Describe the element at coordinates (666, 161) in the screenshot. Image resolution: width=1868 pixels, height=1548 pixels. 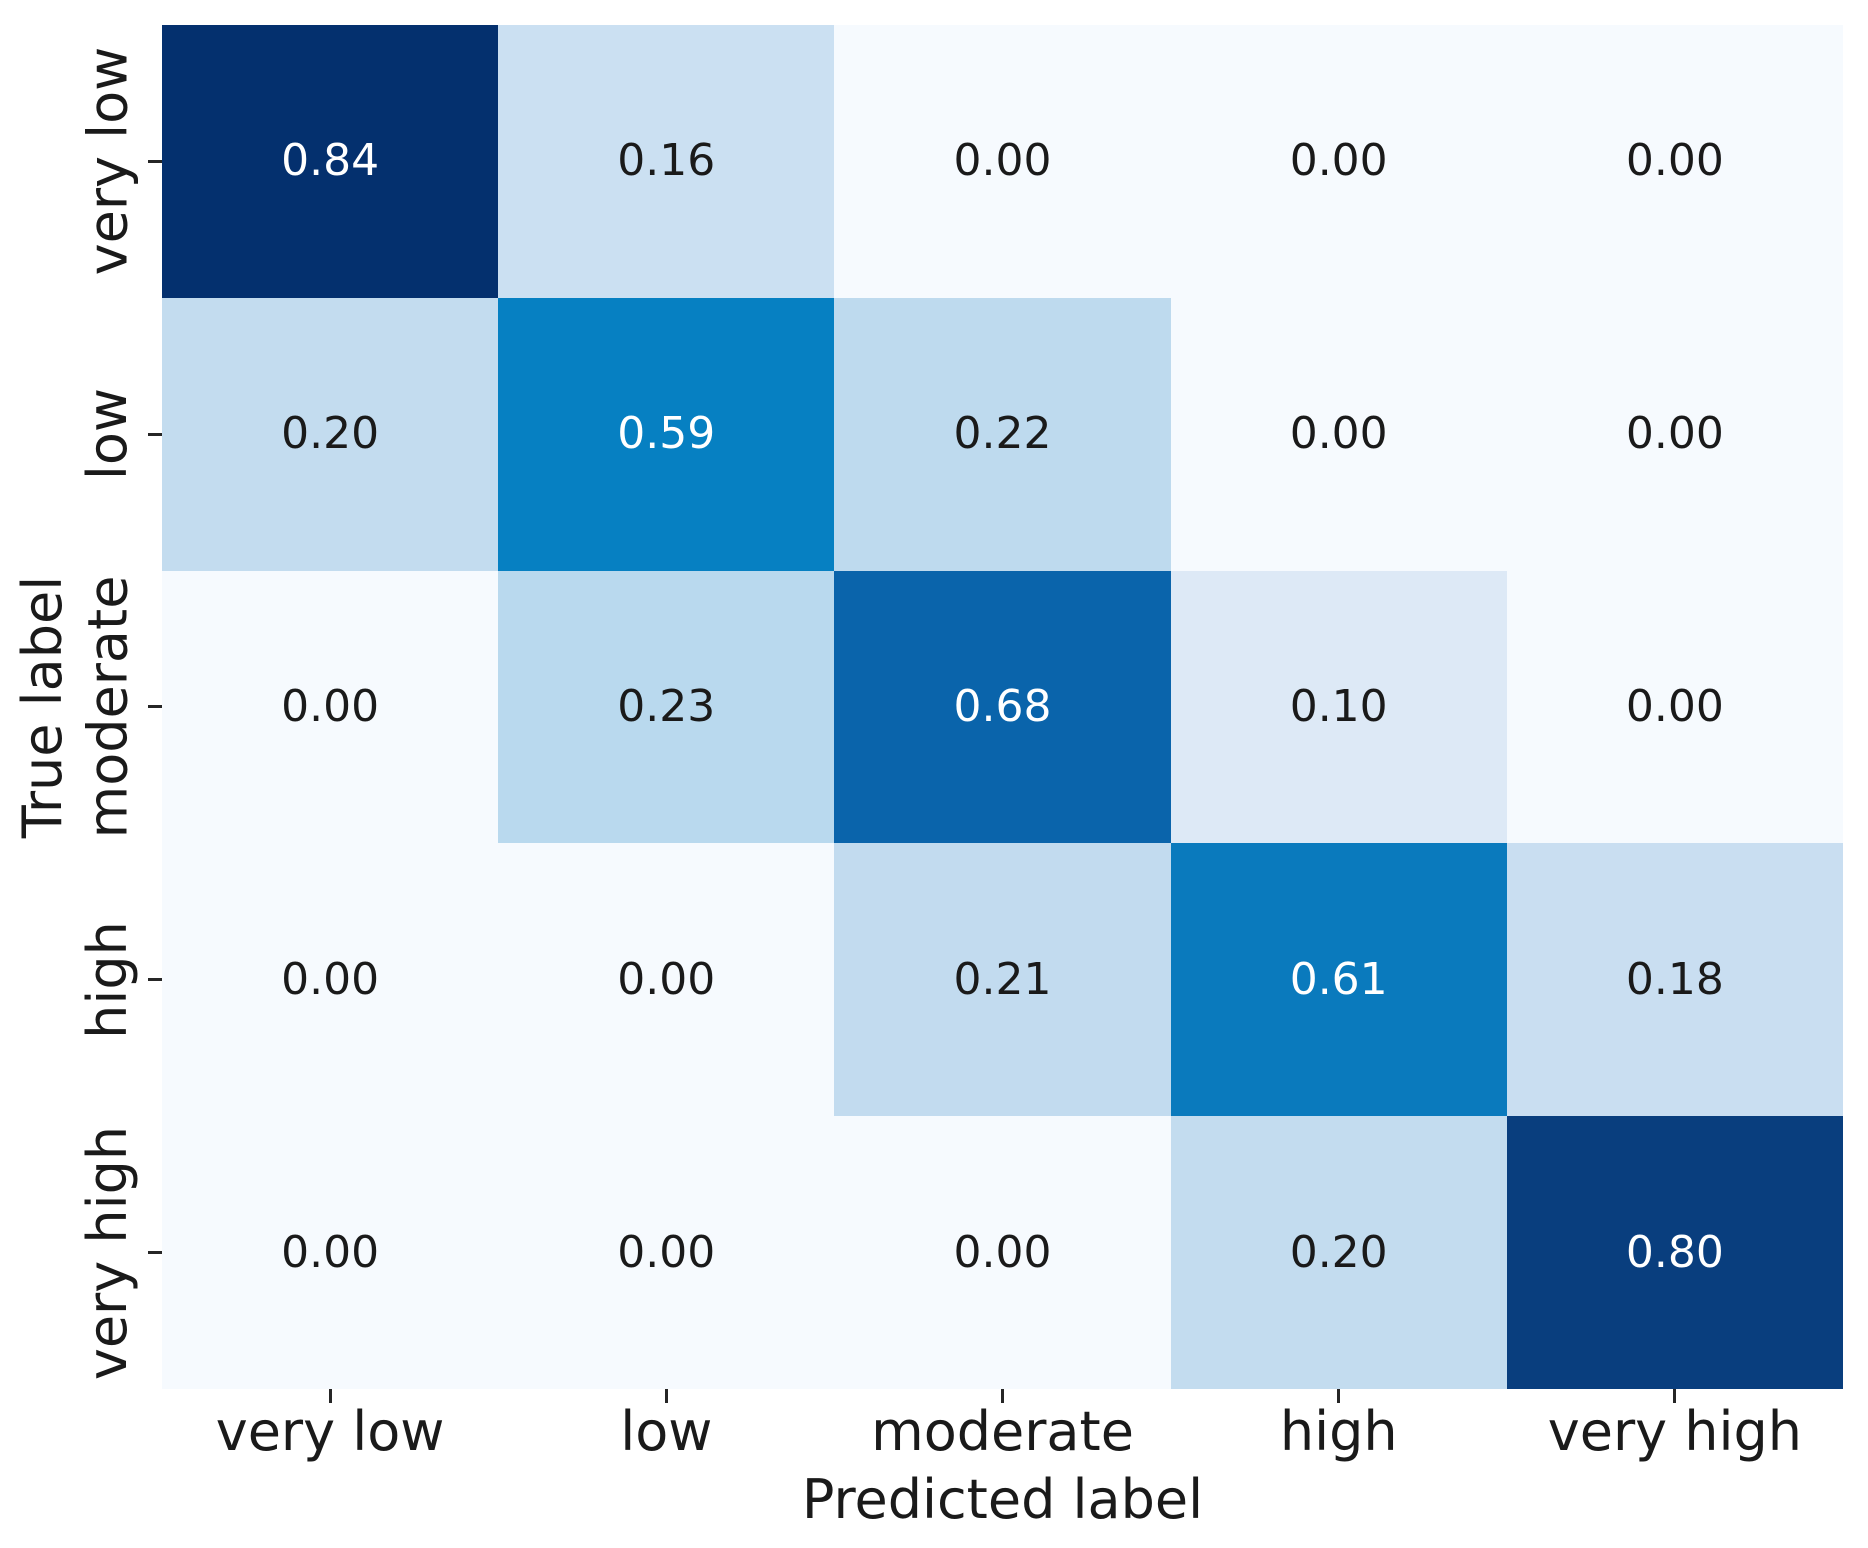
I see `matrix-cell: 0.16` at that location.